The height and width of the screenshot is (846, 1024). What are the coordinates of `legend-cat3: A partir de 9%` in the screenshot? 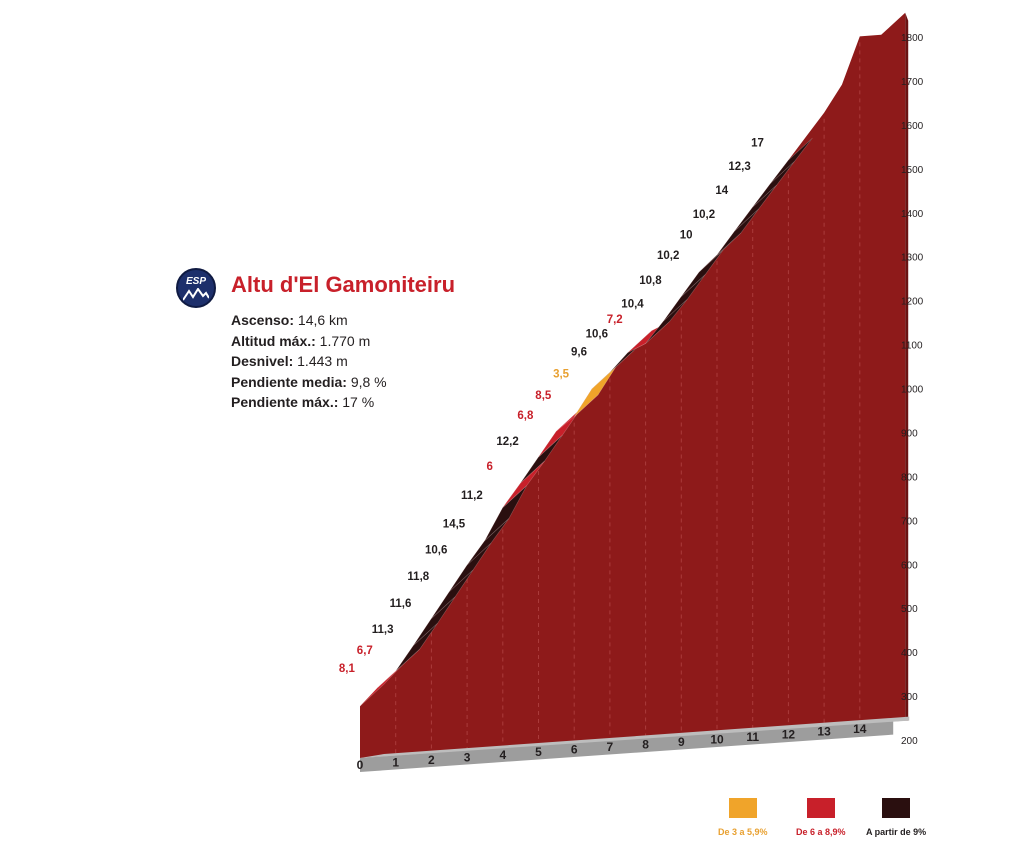 It's located at (896, 817).